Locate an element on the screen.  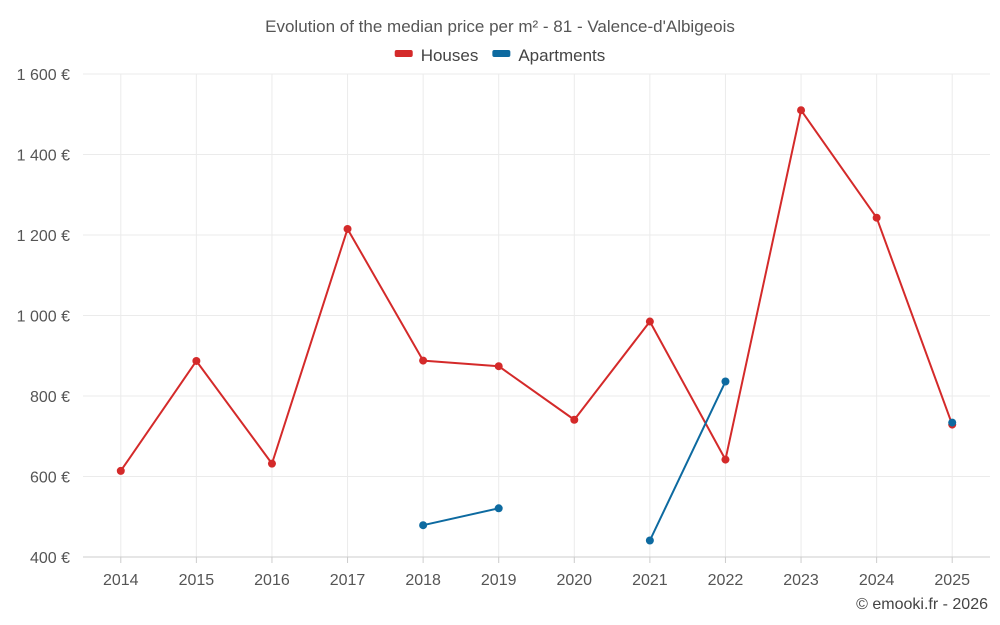
legend: Houses Apartments is located at coordinates (499, 55).